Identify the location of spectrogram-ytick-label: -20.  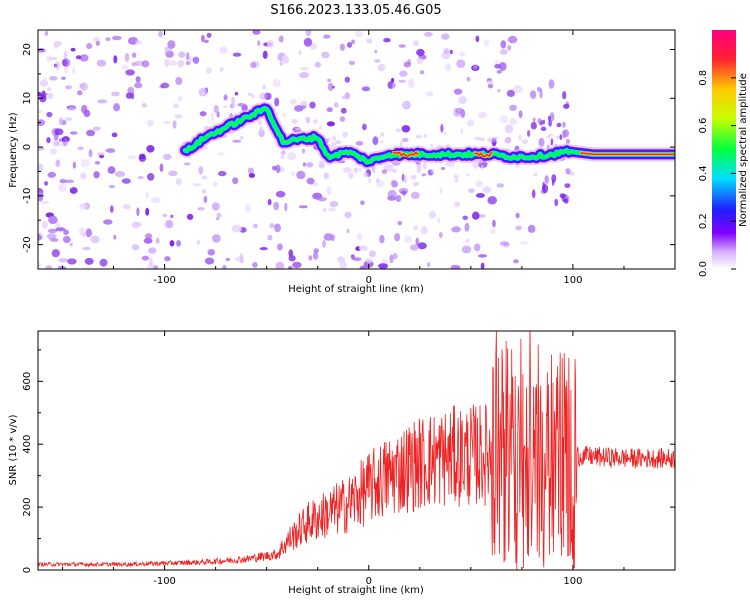
(27, 244).